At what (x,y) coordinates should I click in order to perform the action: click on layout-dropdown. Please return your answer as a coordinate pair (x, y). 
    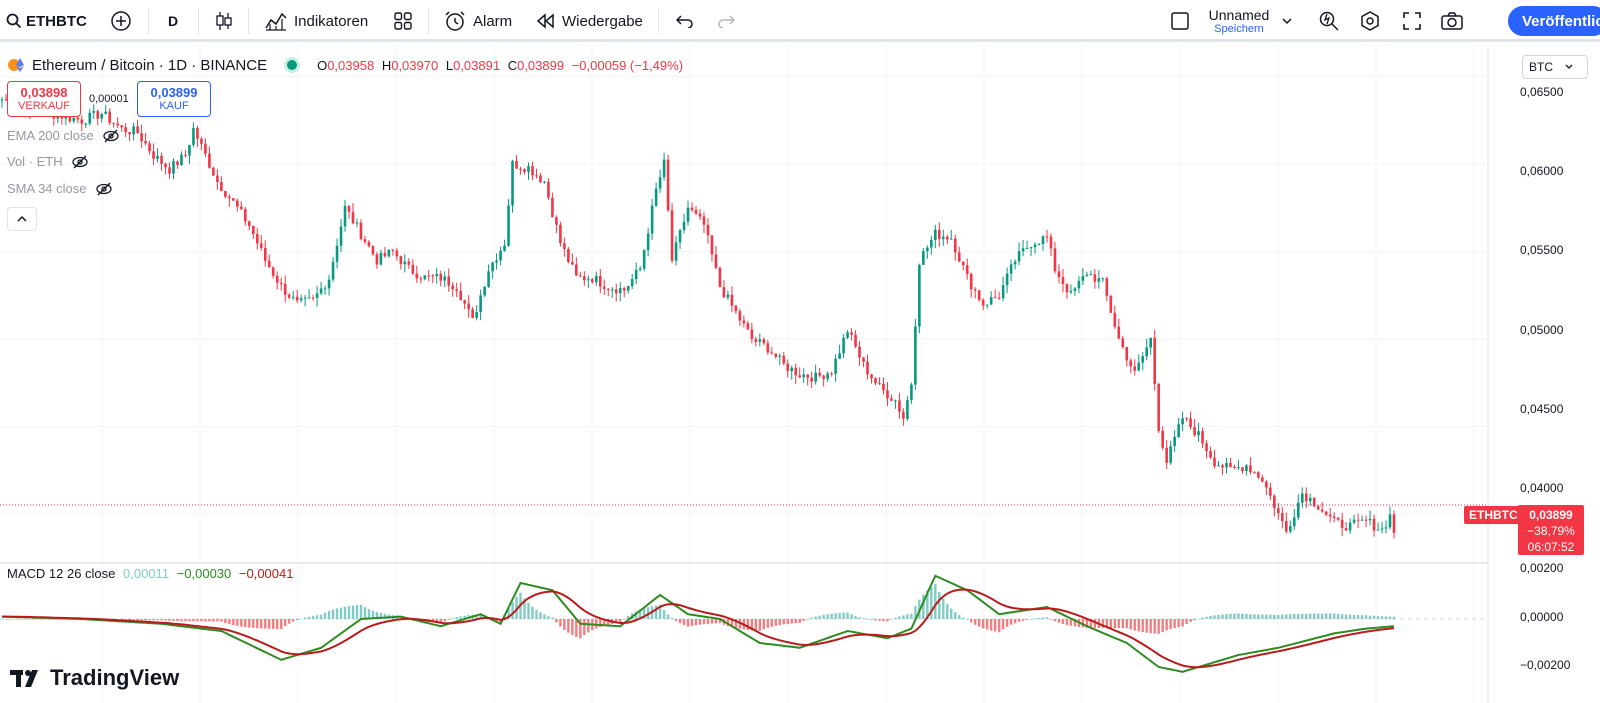
    Looking at the image, I should click on (1287, 21).